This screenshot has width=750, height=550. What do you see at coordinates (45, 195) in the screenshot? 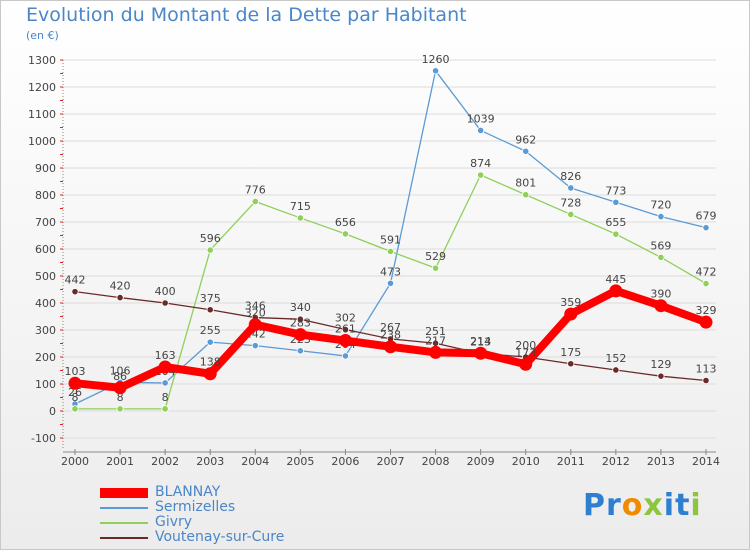
I see `y-tick-label: 800` at bounding box center [45, 195].